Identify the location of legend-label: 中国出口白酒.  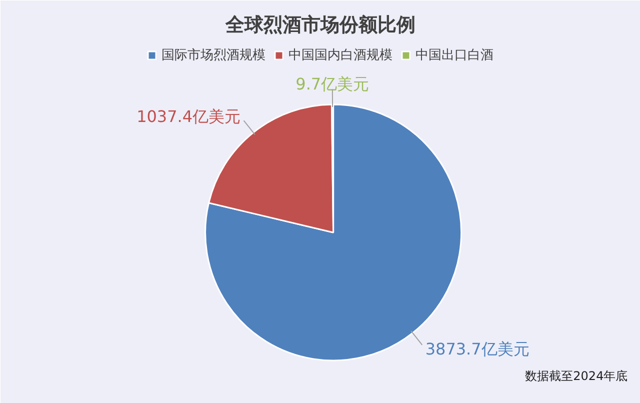
(455, 55).